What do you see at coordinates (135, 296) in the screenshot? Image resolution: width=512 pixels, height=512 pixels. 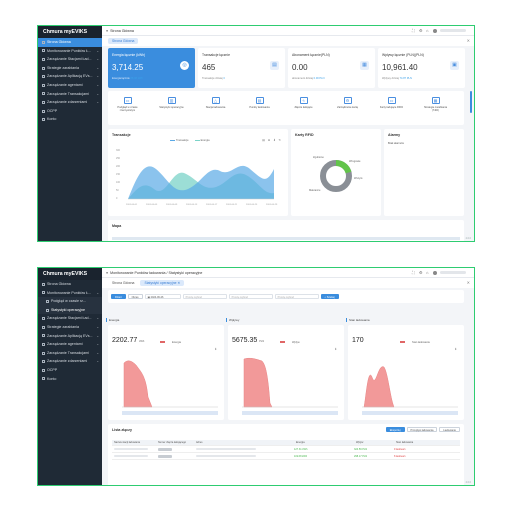 I see `filter-period-button: Okres` at bounding box center [135, 296].